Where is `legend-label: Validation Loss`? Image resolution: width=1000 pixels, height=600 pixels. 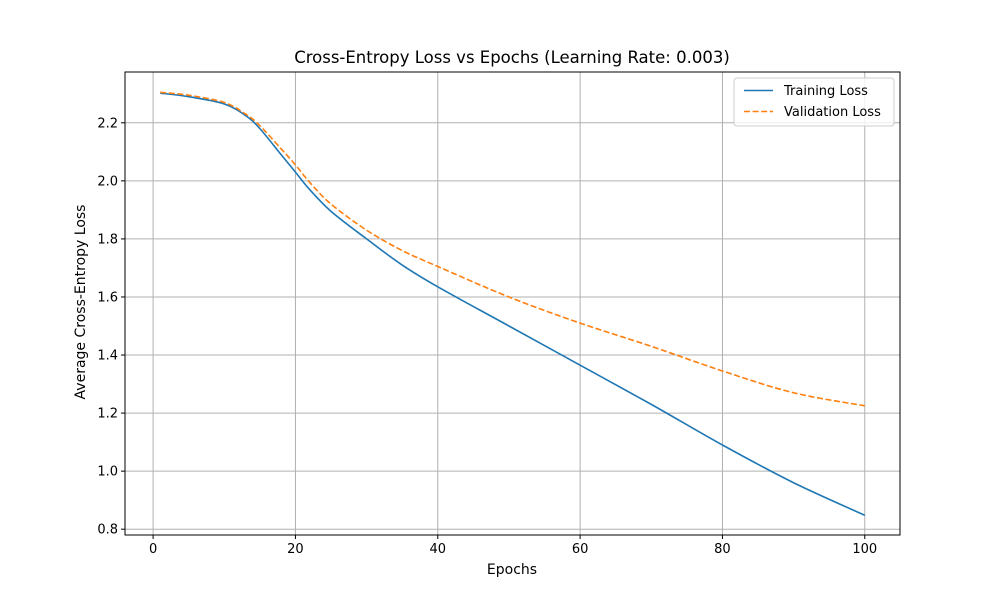 legend-label: Validation Loss is located at coordinates (832, 112).